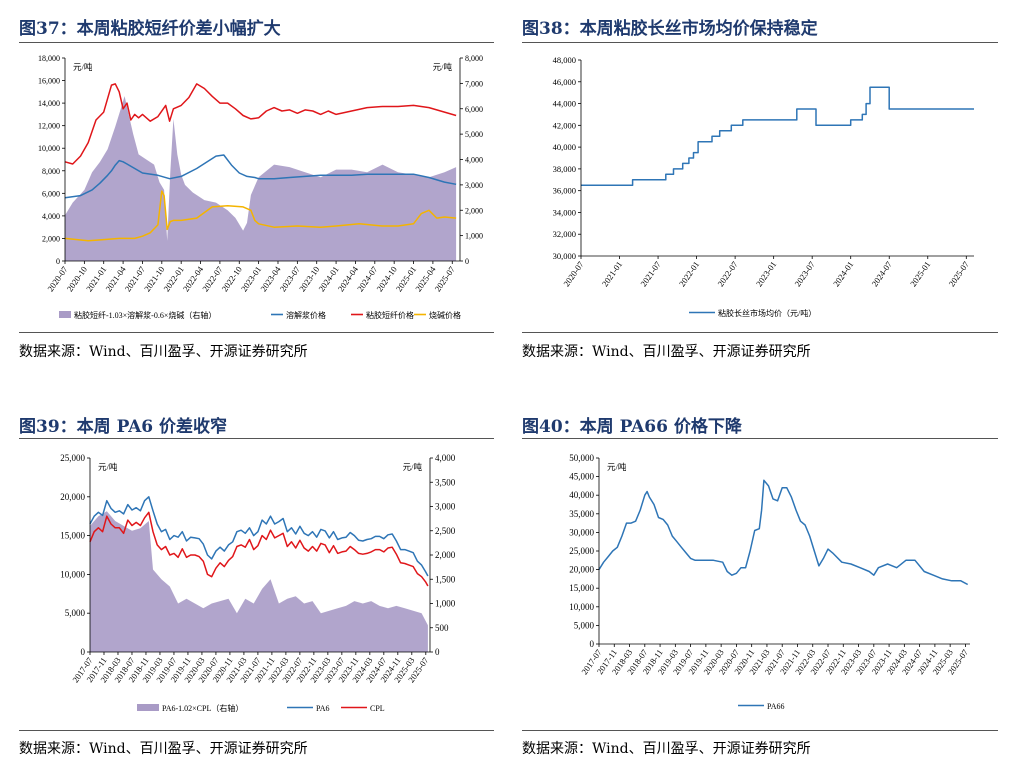  Describe the element at coordinates (442, 628) in the screenshot. I see `y2-tick-label: 500` at that location.